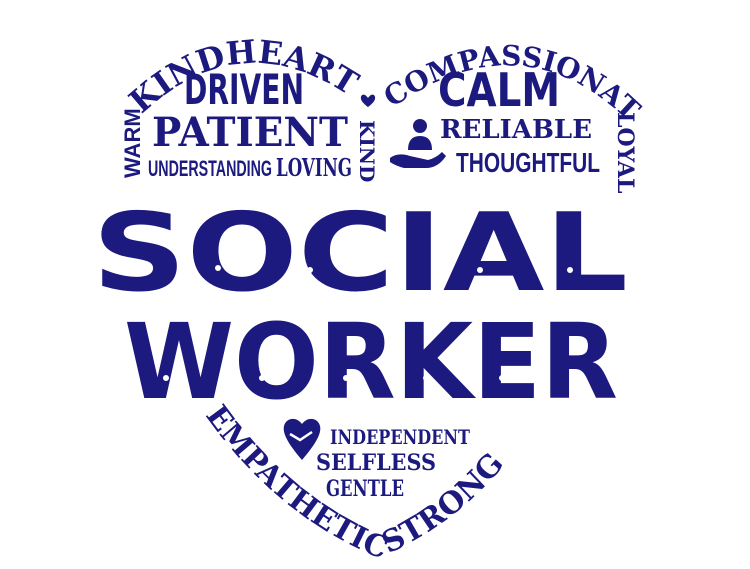 The image size is (750, 569). I want to click on word-driven: DRIVEN, so click(244, 89).